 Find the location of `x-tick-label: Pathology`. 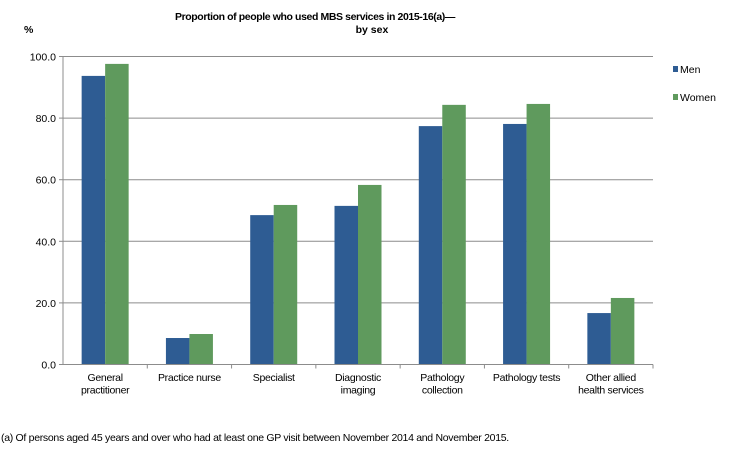

x-tick-label: Pathology is located at coordinates (442, 378).